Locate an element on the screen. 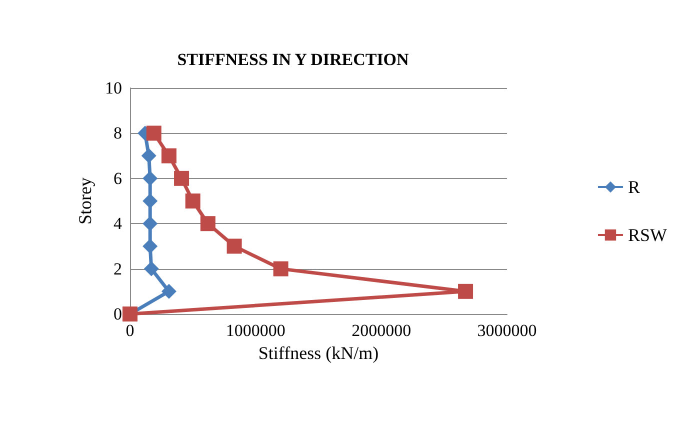  y-tick-label: 10 is located at coordinates (113, 88).